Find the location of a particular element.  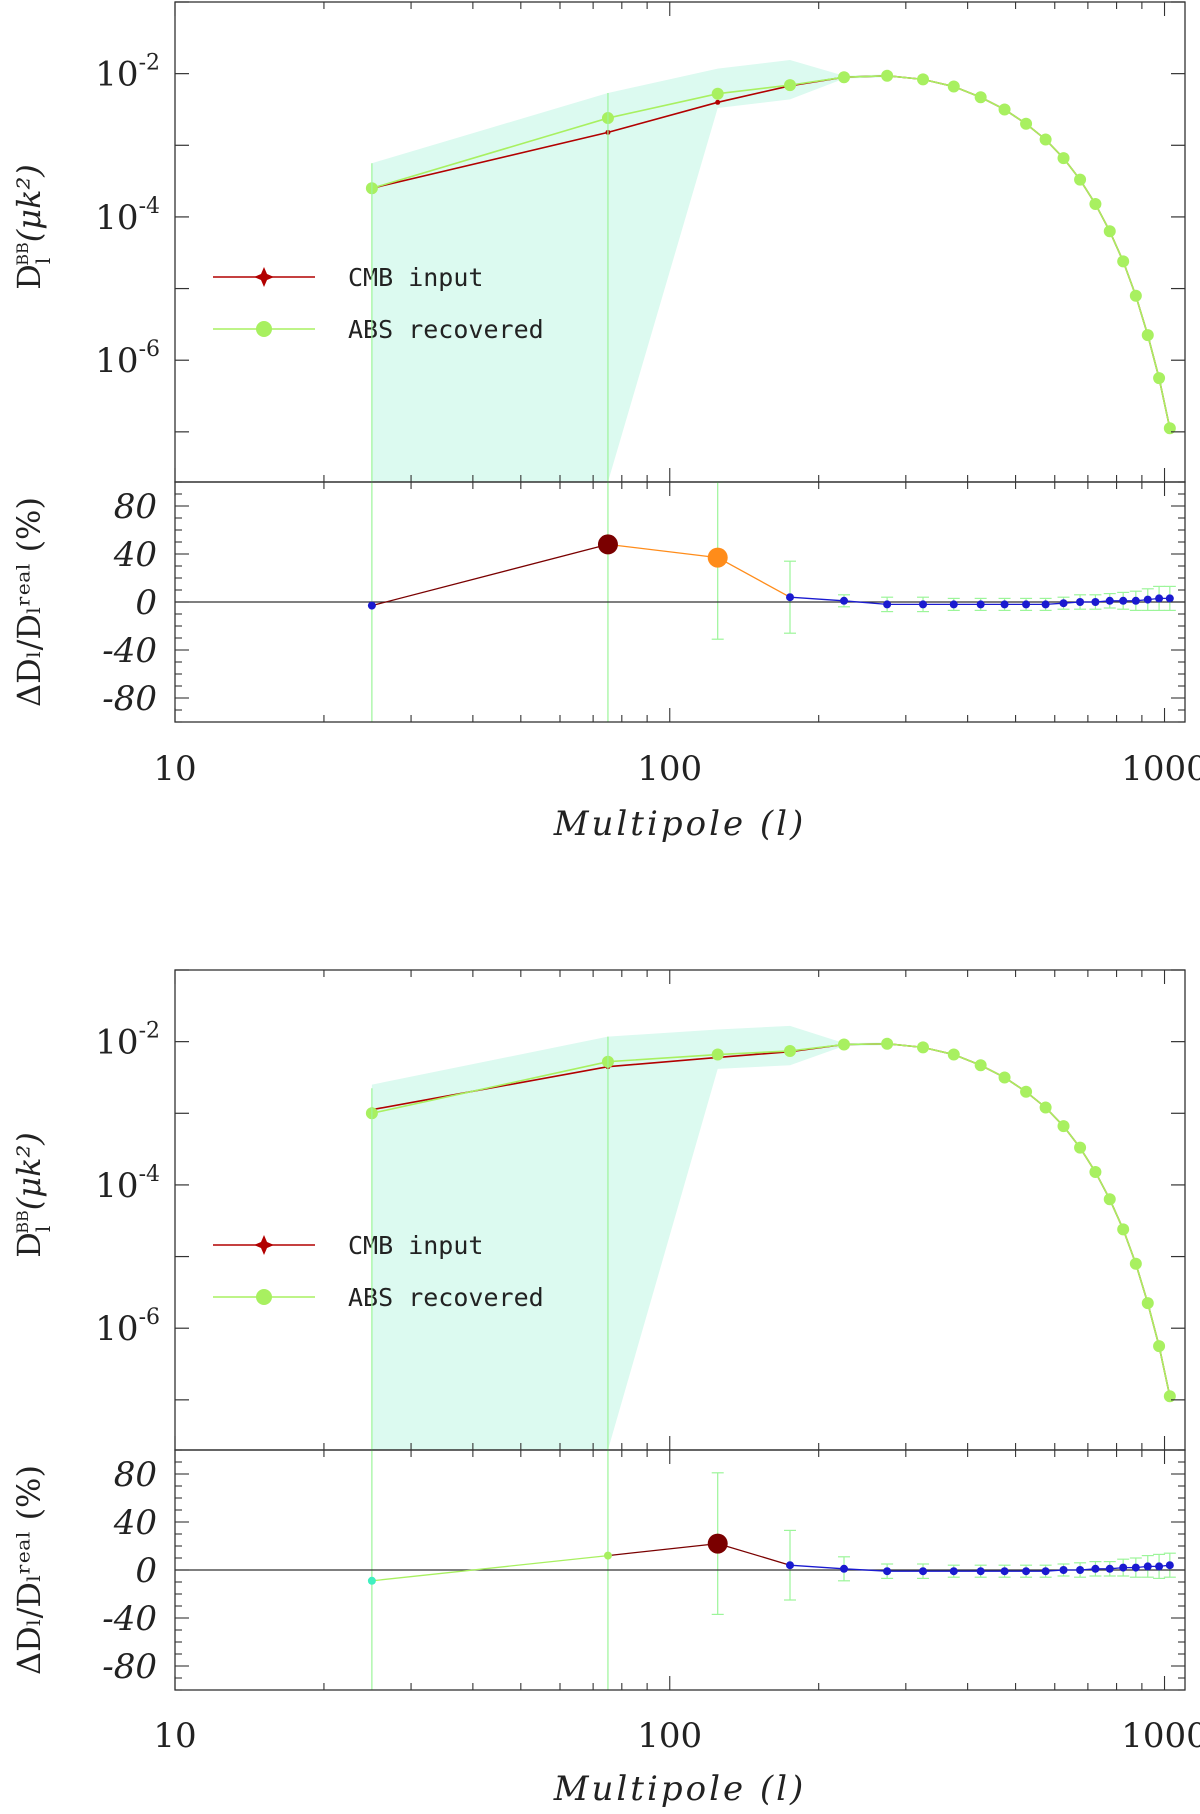

y-tick-label: -80 is located at coordinates (129, 699).